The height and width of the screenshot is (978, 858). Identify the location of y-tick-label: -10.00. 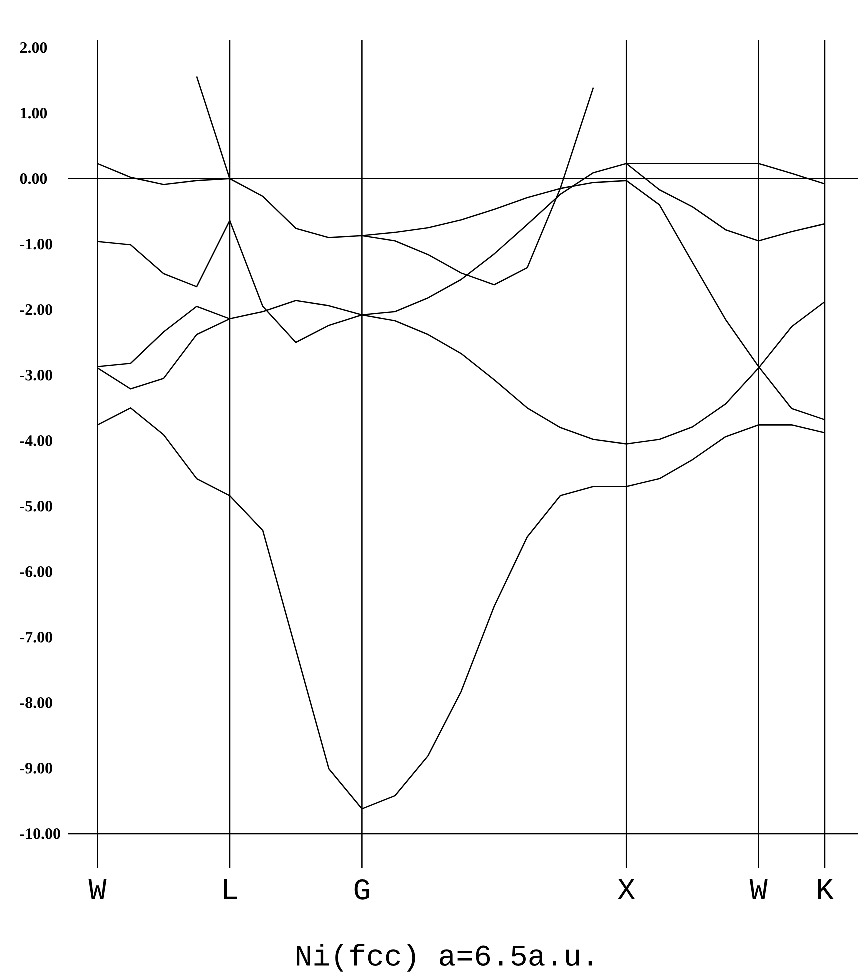
(40, 834).